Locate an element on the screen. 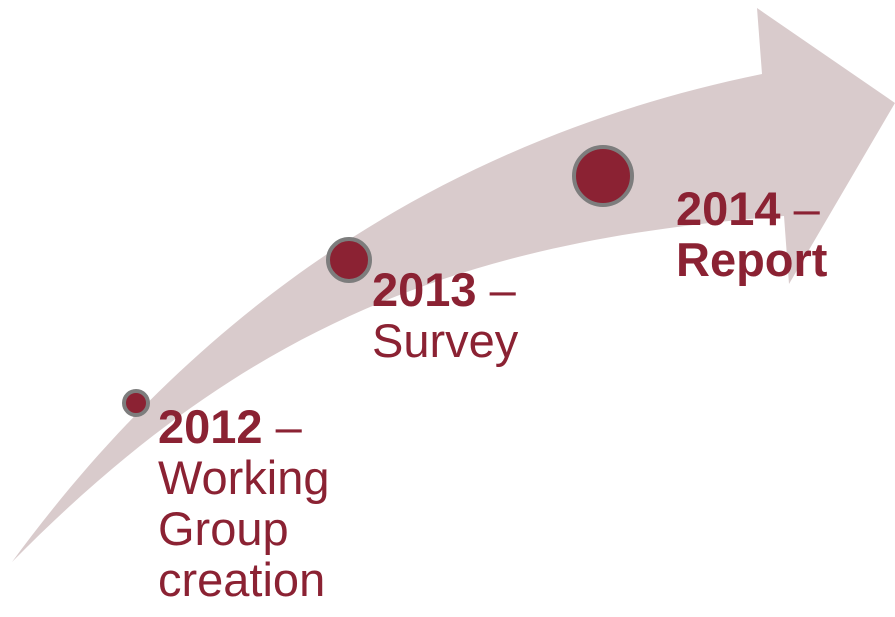 Image resolution: width=895 pixels, height=617 pixels. milestone-year: 2014 is located at coordinates (728, 208).